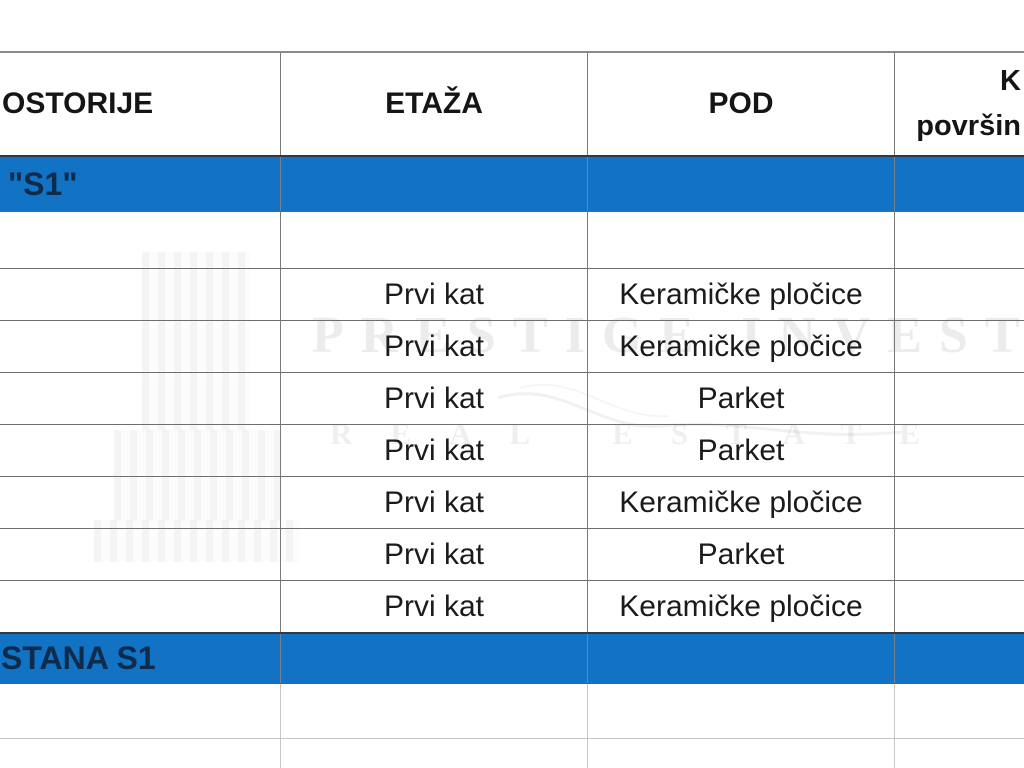  What do you see at coordinates (959, 104) in the screenshot?
I see `column-header-povrsina: K površin` at bounding box center [959, 104].